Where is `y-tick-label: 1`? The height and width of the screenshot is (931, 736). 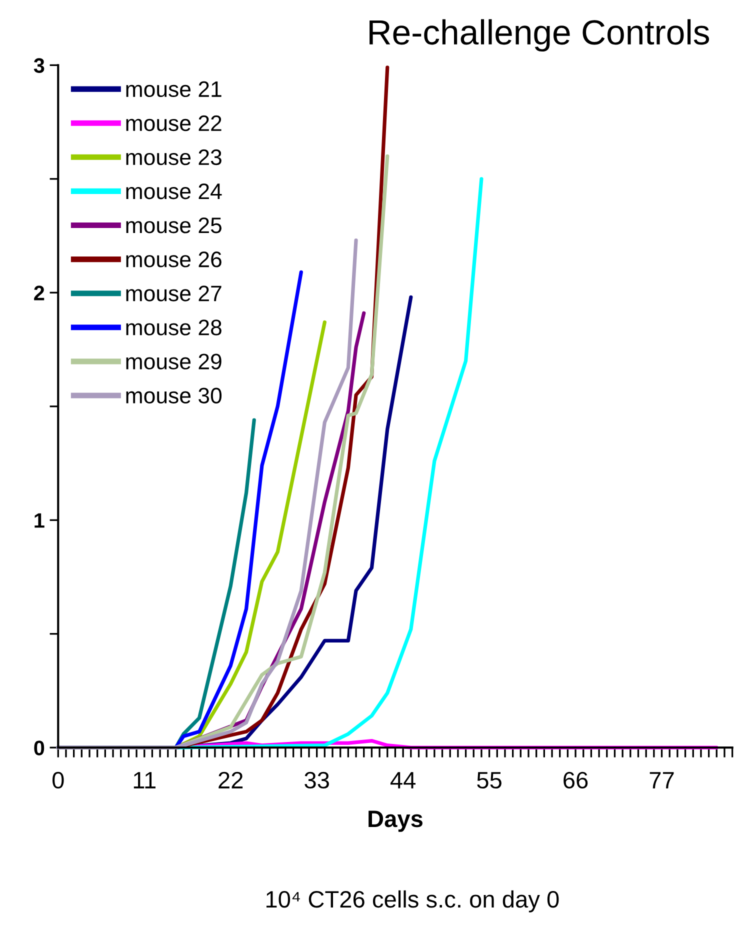
y-tick-label: 1 is located at coordinates (39, 520).